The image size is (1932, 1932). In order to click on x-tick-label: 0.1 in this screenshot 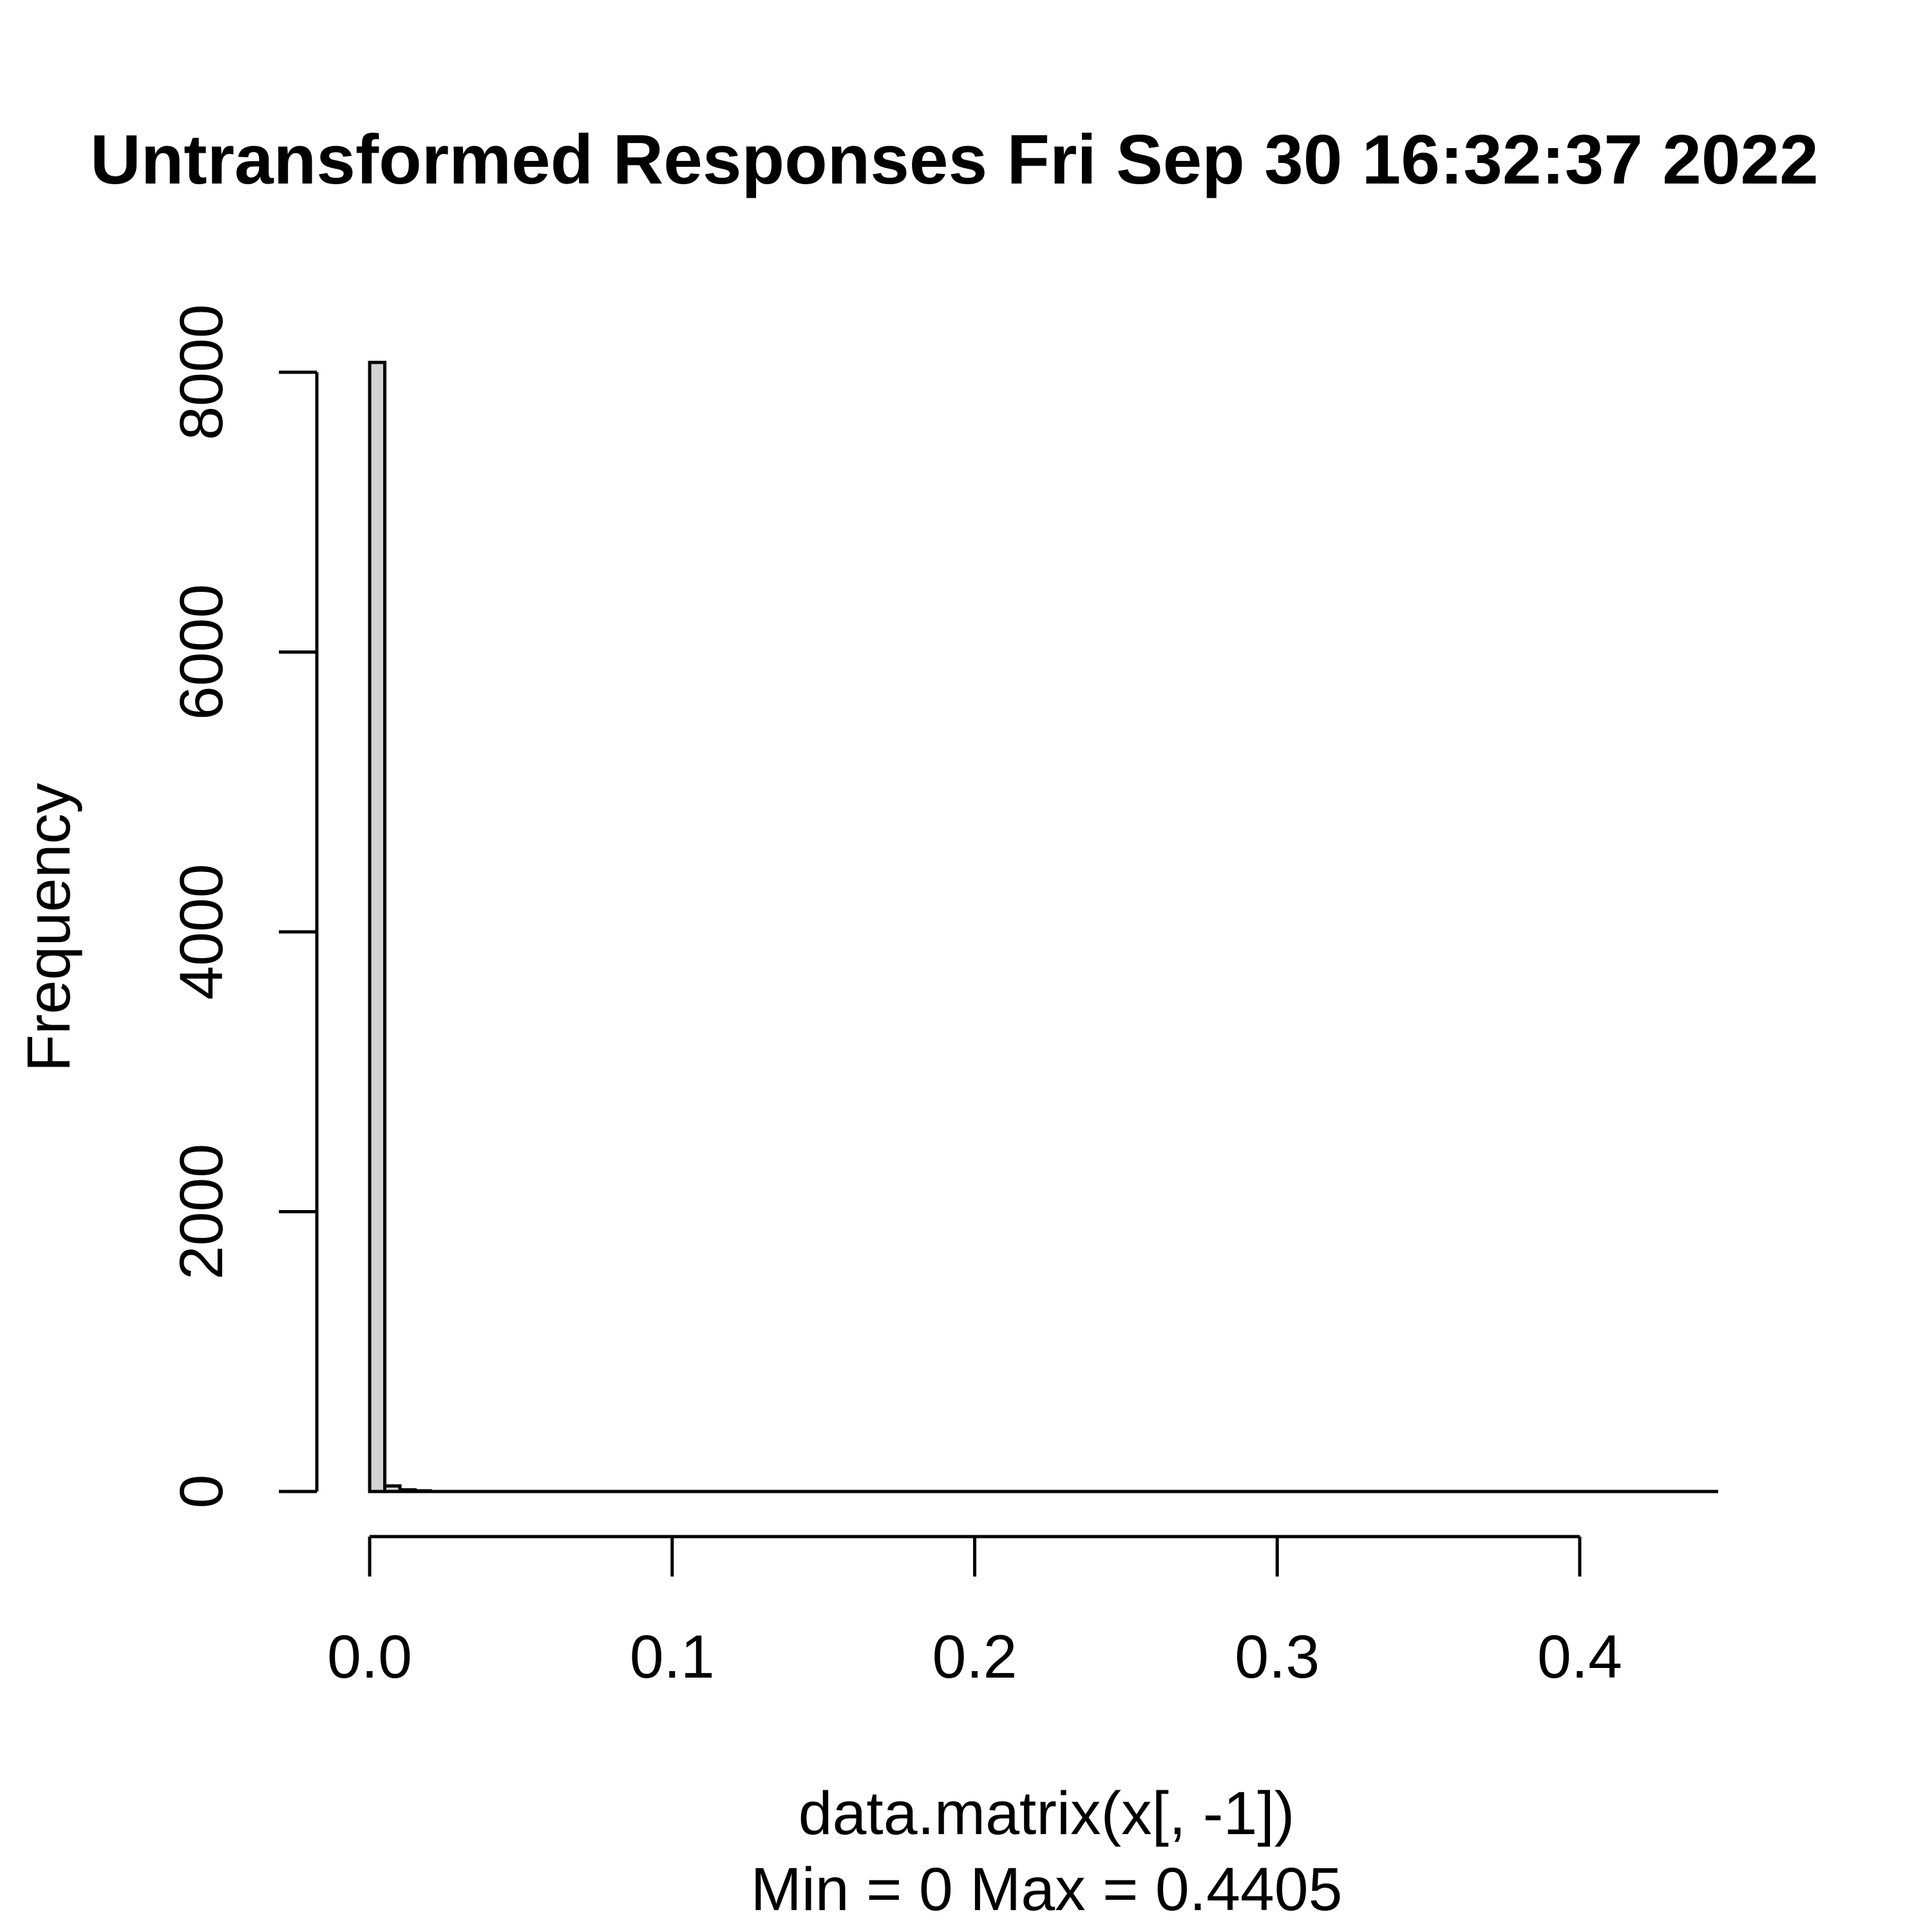, I will do `click(673, 1657)`.